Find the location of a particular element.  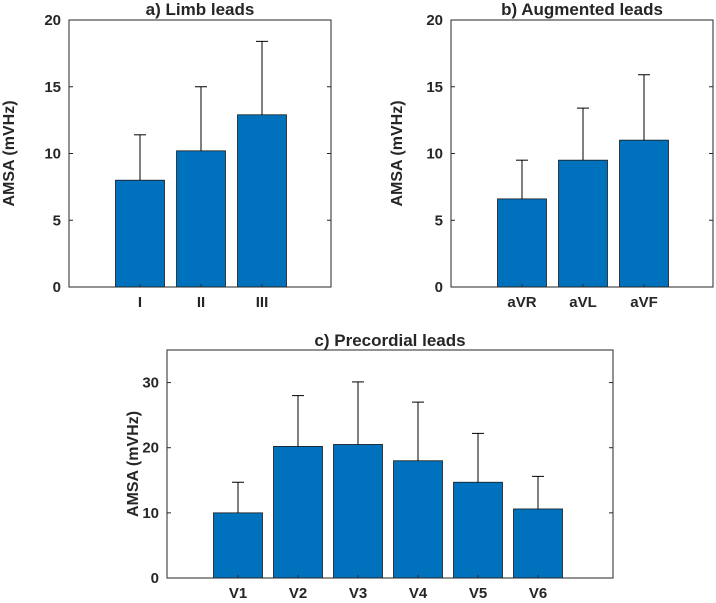

bar-avl is located at coordinates (583, 223).